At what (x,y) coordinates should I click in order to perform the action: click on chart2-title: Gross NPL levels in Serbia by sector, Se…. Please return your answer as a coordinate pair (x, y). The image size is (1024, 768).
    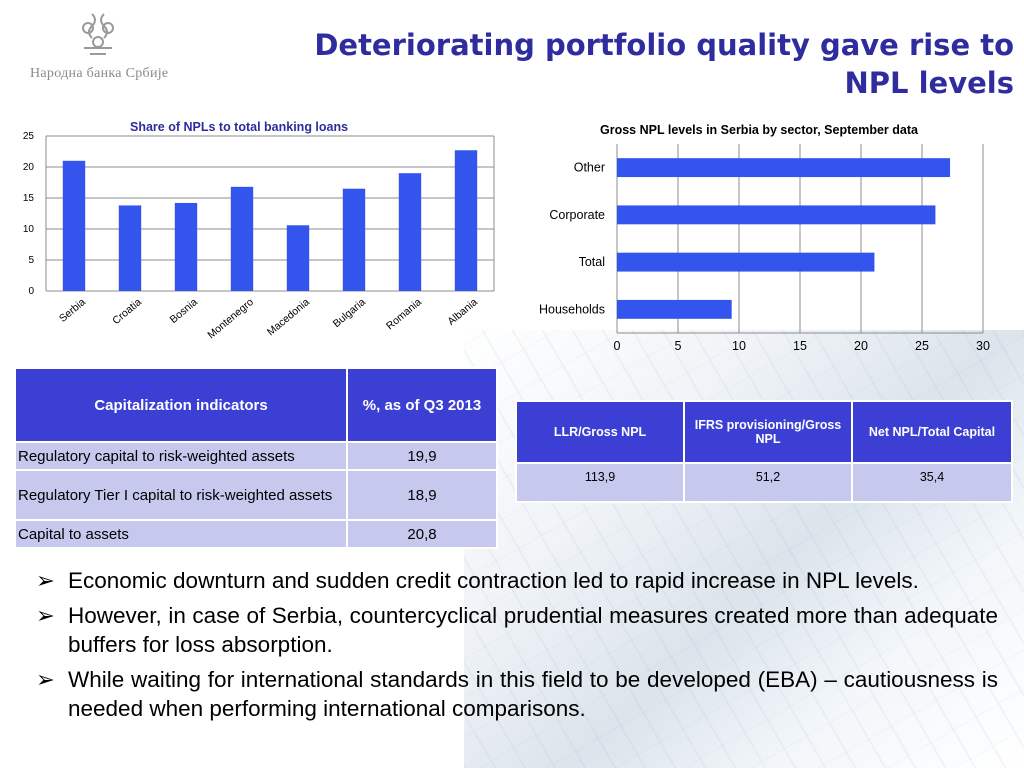
    Looking at the image, I should click on (759, 130).